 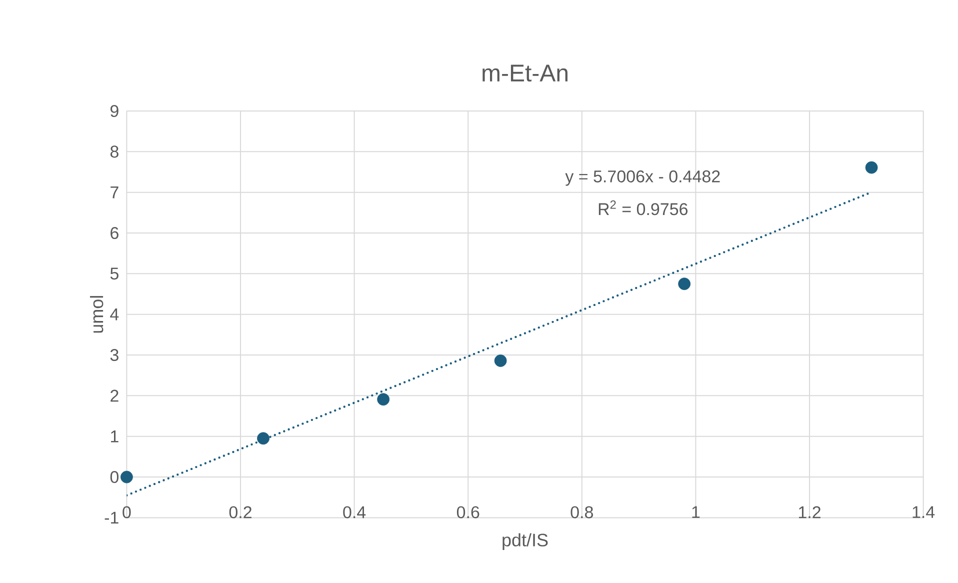 What do you see at coordinates (642, 178) in the screenshot?
I see `annotation: y = 5.7006x - 0.4482` at bounding box center [642, 178].